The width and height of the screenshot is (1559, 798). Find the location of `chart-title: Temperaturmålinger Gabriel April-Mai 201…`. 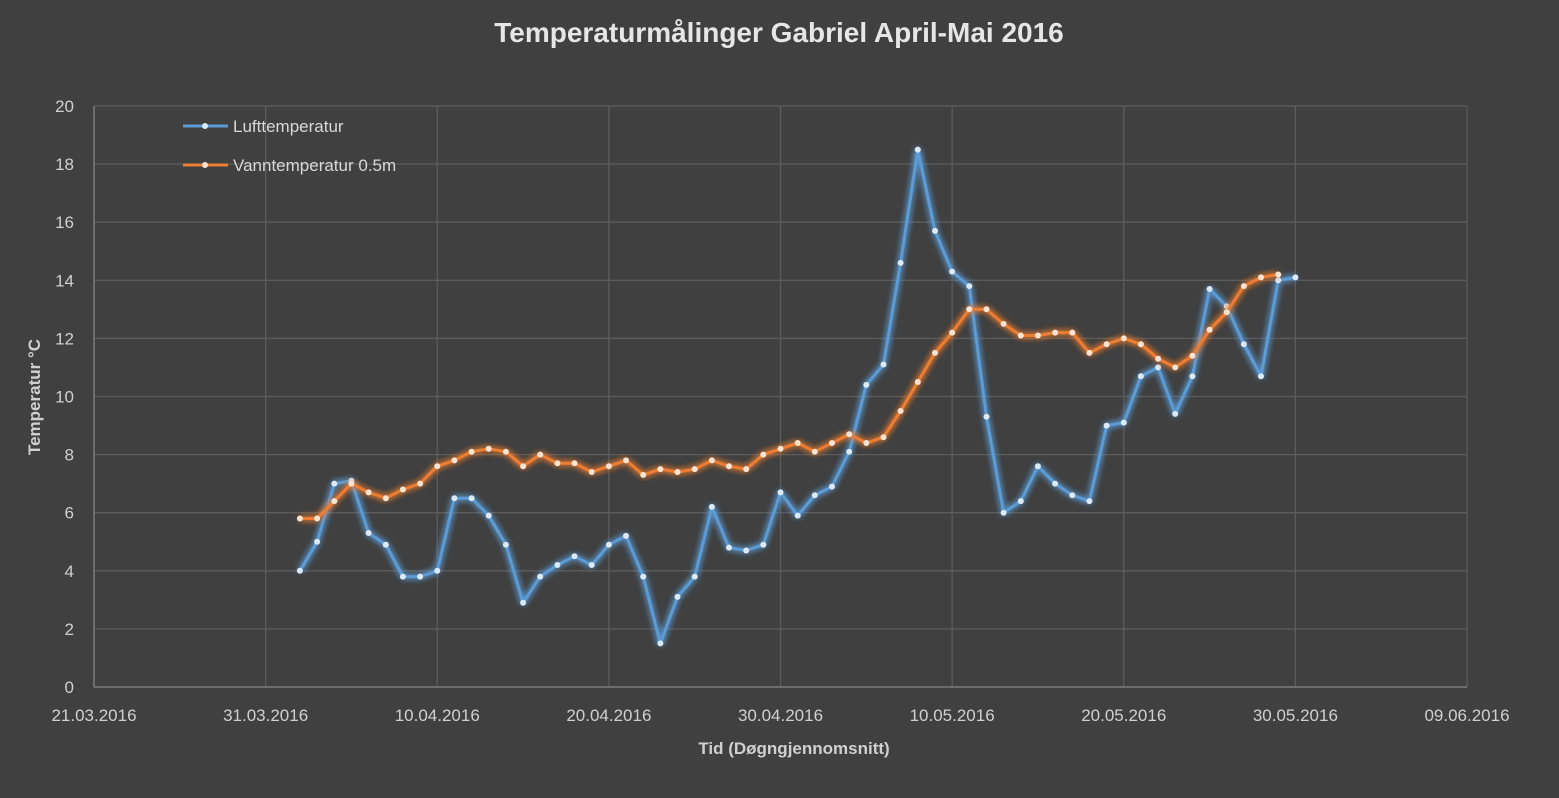

chart-title: Temperaturmålinger Gabriel April-Mai 201… is located at coordinates (779, 32).